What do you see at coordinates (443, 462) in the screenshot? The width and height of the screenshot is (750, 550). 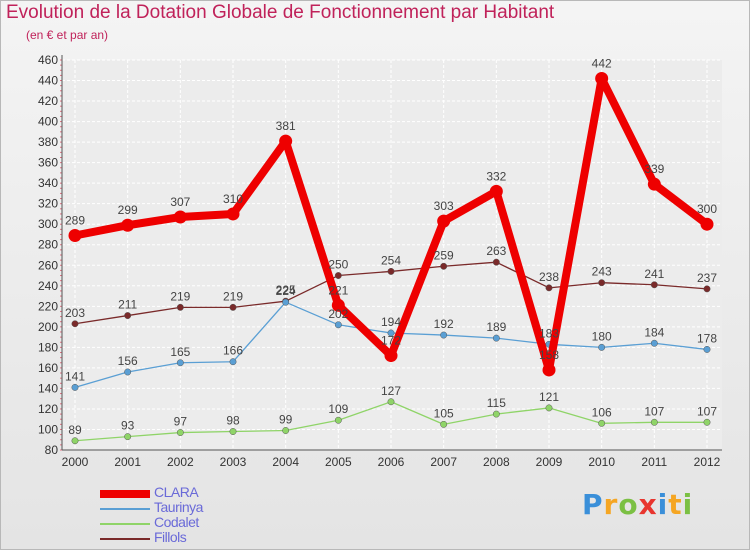 I see `x-tick-label: 2007` at bounding box center [443, 462].